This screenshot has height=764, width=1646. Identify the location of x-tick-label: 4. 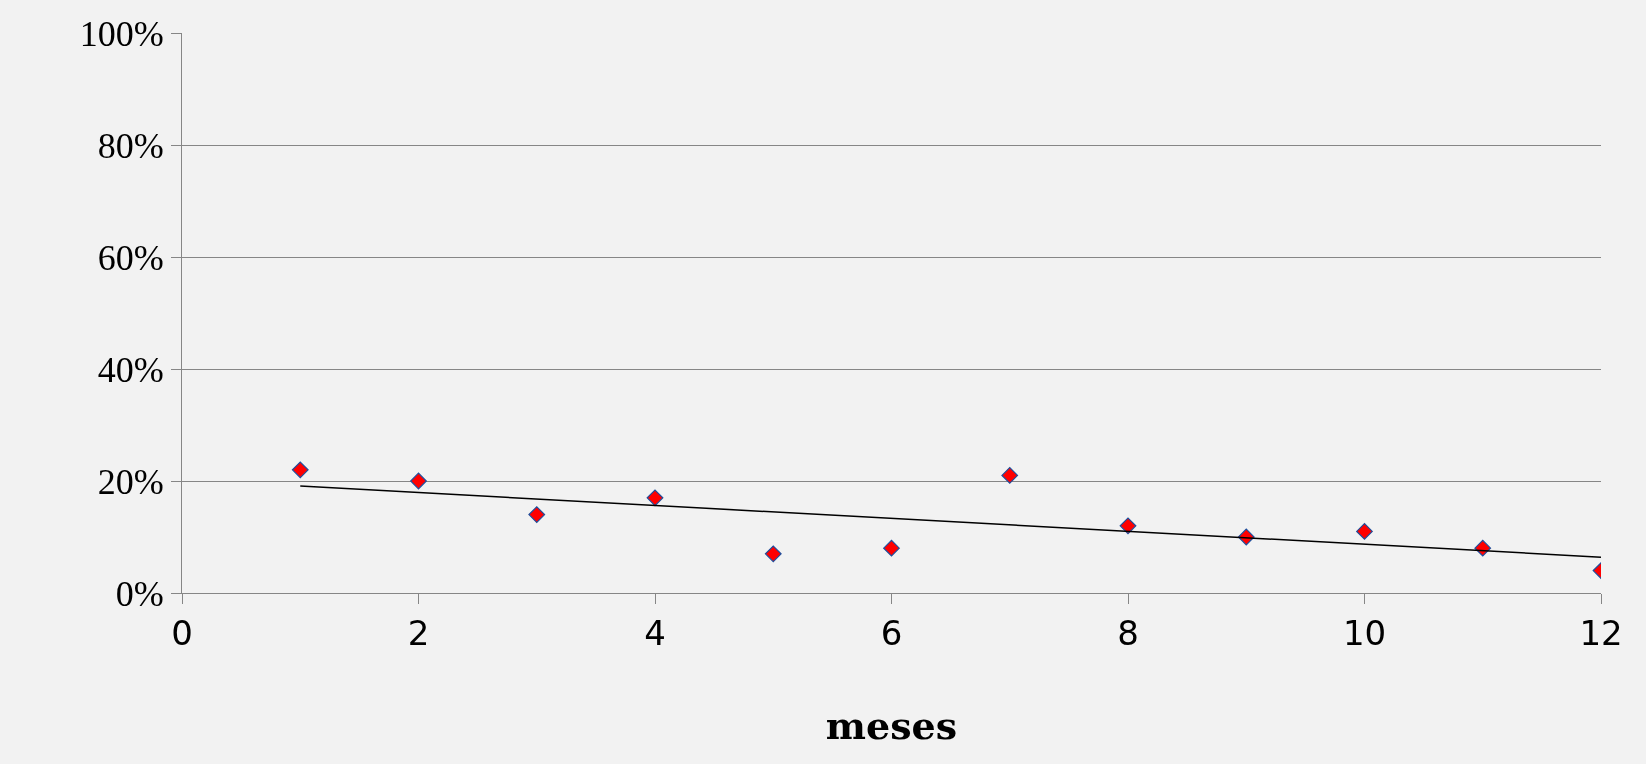
(655, 632).